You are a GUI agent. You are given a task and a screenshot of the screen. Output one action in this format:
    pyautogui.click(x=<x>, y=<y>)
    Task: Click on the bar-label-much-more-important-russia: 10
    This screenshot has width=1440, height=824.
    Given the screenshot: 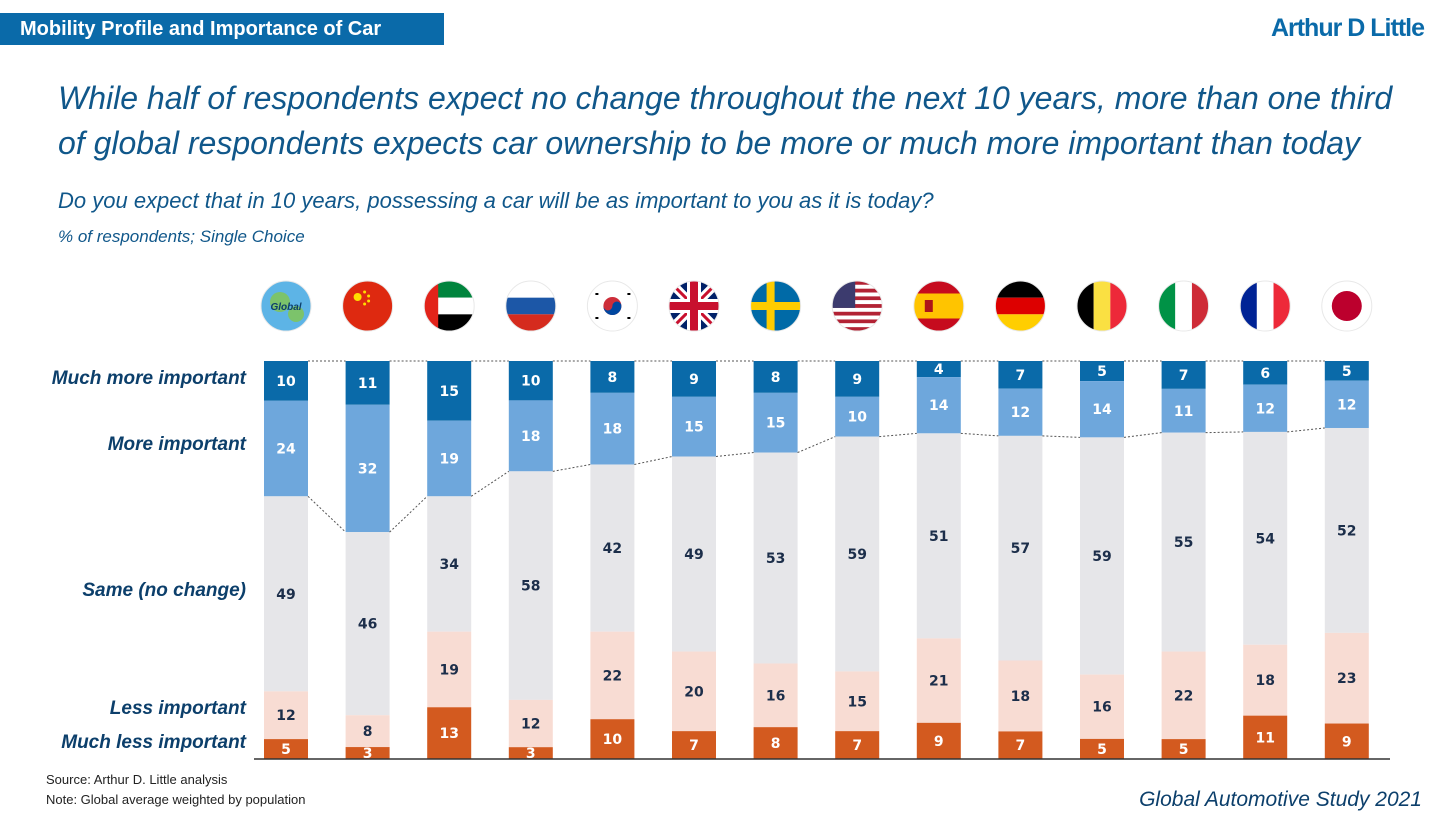 What is the action you would take?
    pyautogui.click(x=531, y=382)
    